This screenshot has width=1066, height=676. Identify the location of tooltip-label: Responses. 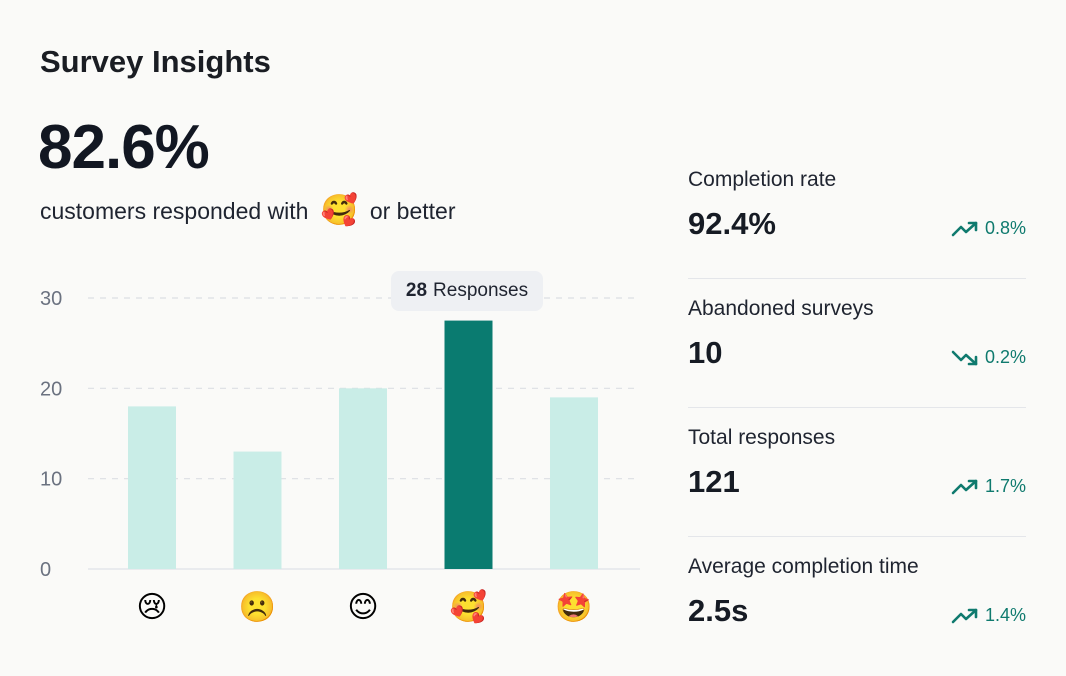
(481, 290).